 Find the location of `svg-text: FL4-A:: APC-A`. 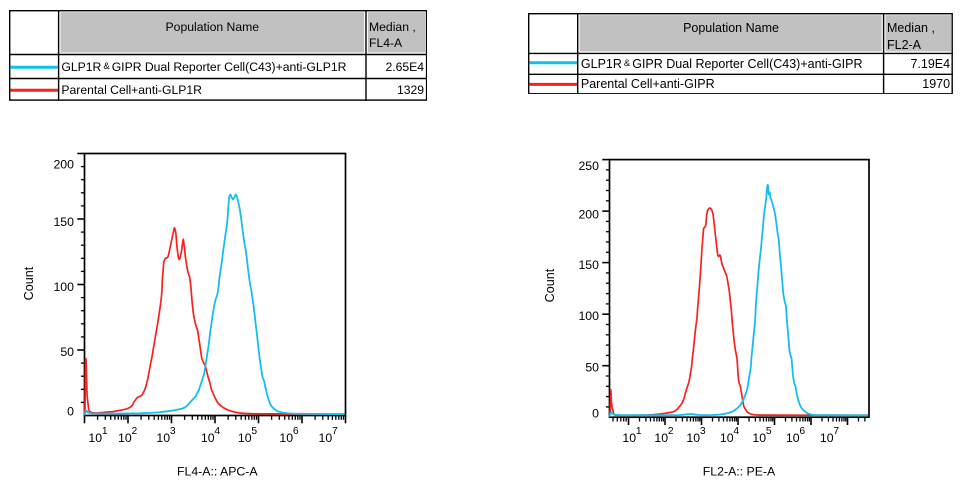

svg-text: FL4-A:: APC-A is located at coordinates (217, 472).